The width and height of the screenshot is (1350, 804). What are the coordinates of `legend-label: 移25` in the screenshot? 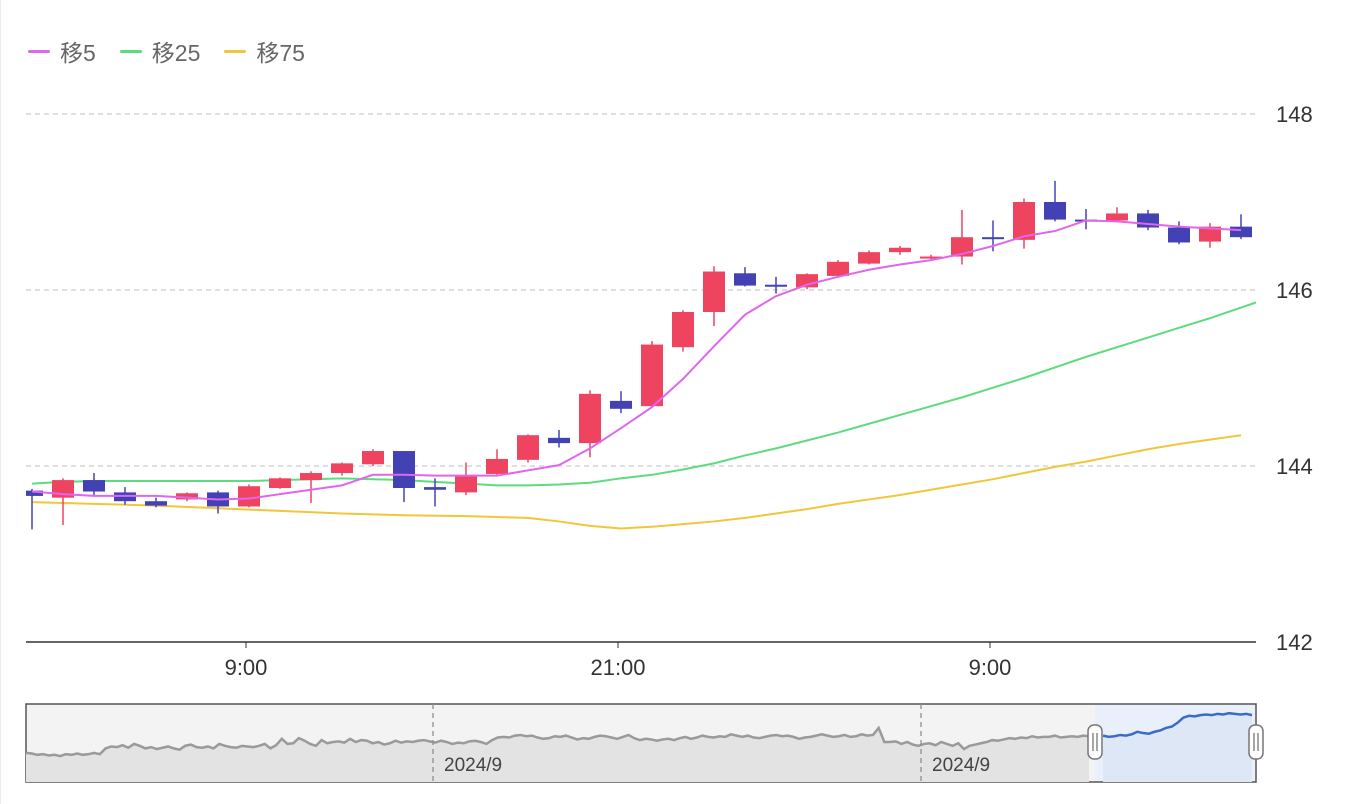 It's located at (176, 53).